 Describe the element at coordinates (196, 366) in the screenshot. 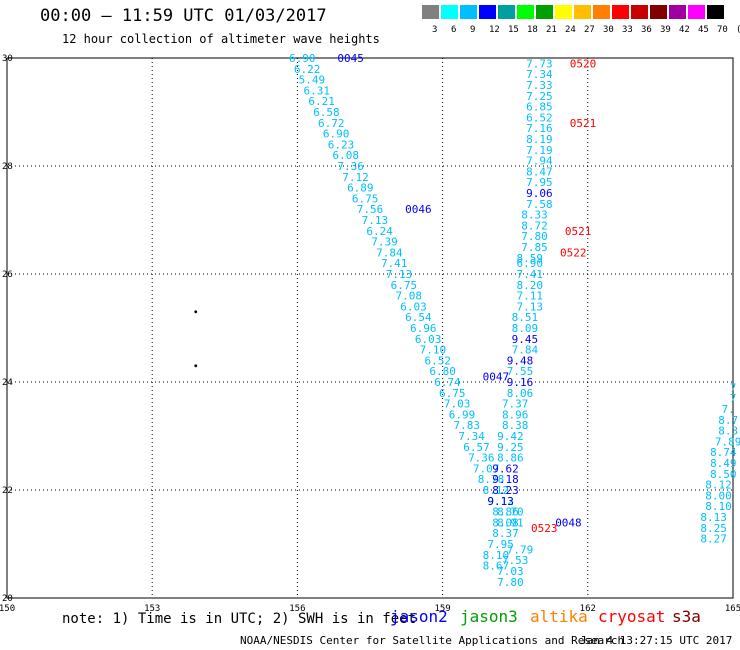

I see `land-dot` at that location.